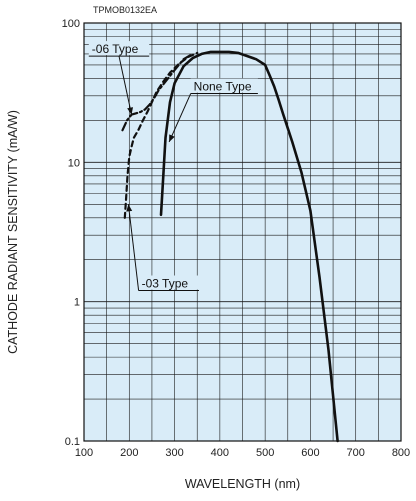 The height and width of the screenshot is (501, 416). I want to click on annotation-bg-06-type, so click(119, 48).